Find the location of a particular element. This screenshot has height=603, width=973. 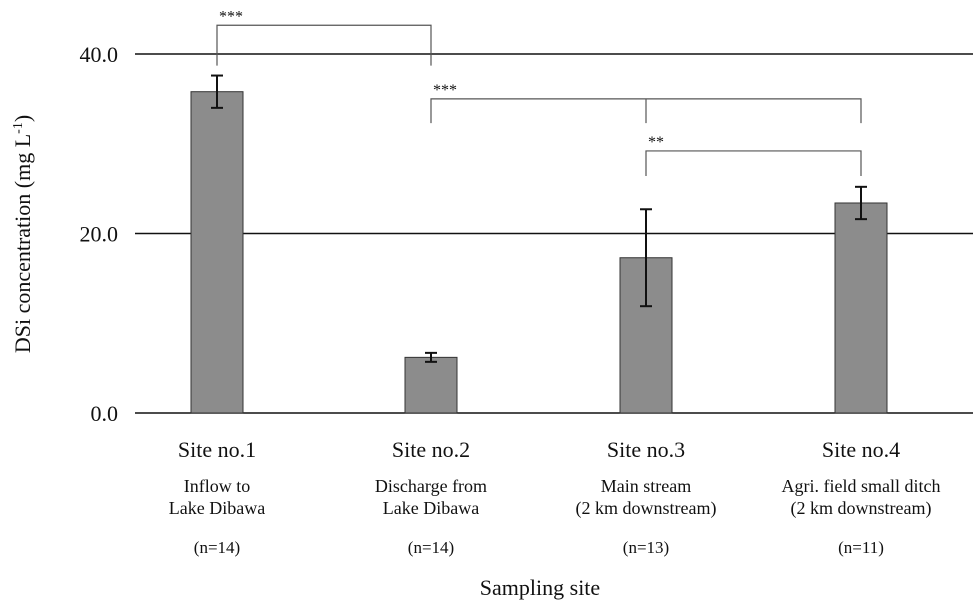

site-name: Site no.3 is located at coordinates (646, 449).